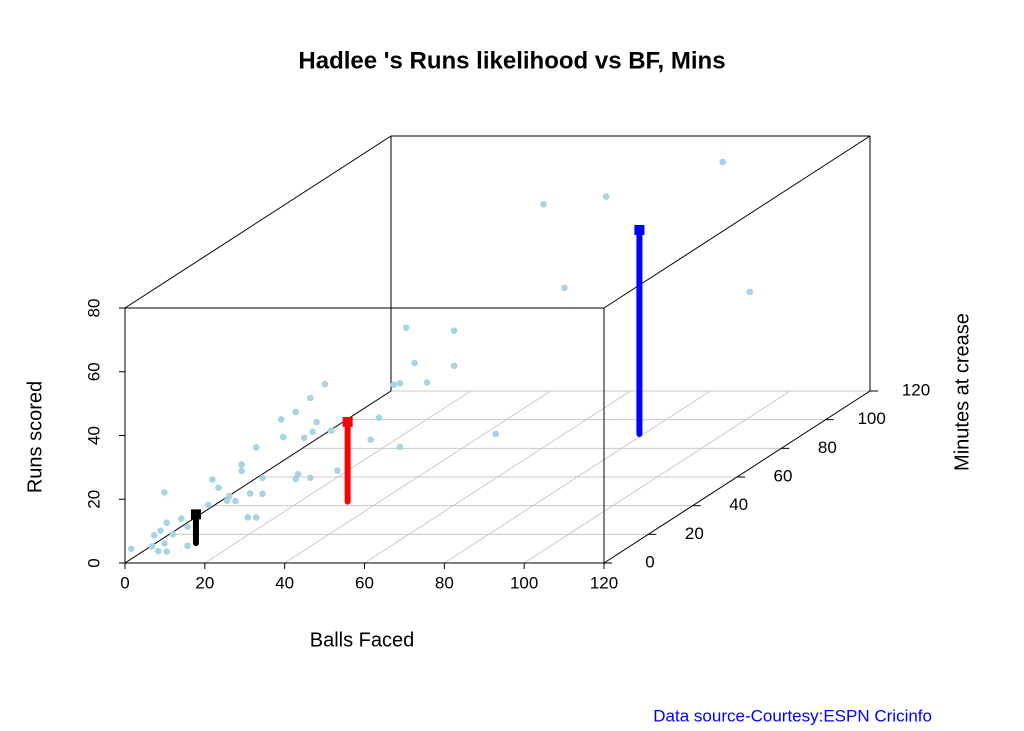 The height and width of the screenshot is (731, 1024). Describe the element at coordinates (524, 582) in the screenshot. I see `x-tick-label: 100` at that location.